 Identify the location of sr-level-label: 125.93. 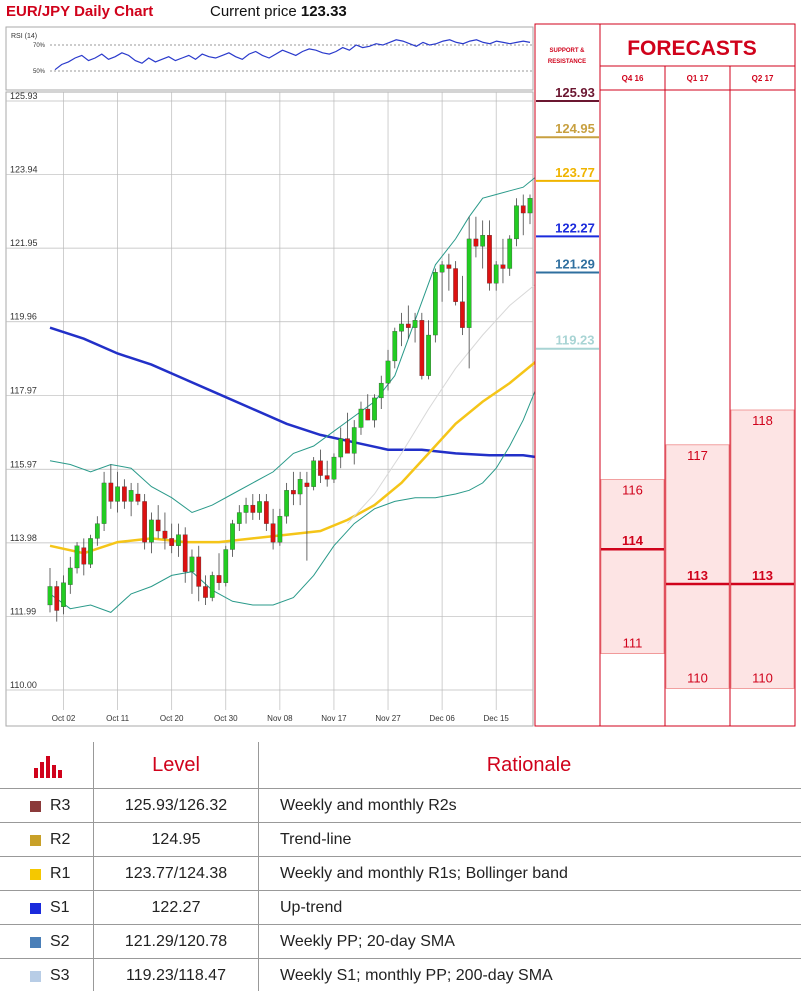
(575, 92).